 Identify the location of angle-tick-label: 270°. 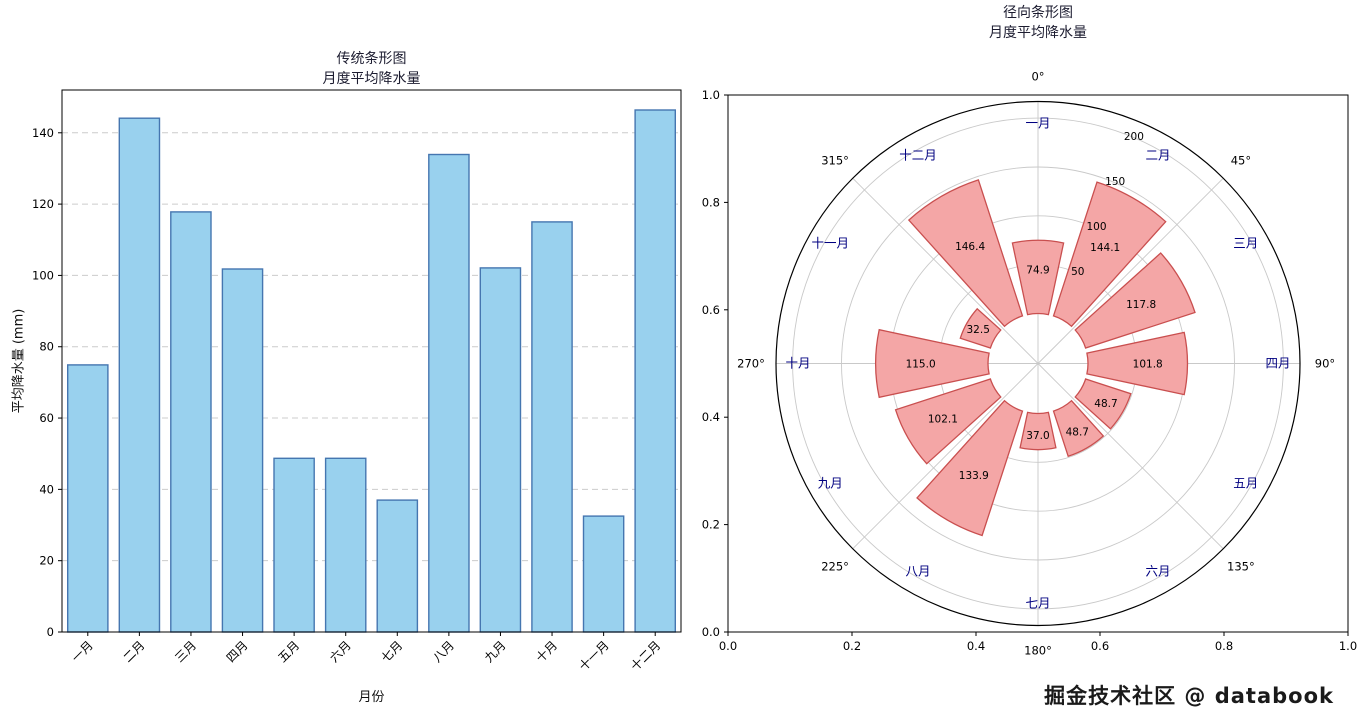
(751, 364).